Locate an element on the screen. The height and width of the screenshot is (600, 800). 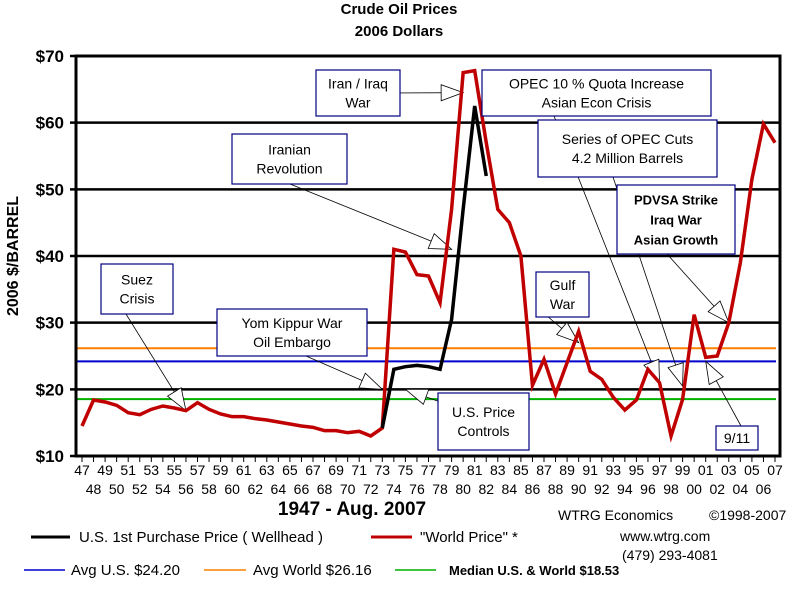
y-tick-labels: $10 $20 $30 $40 $50 $60 $70 is located at coordinates (50, 256).